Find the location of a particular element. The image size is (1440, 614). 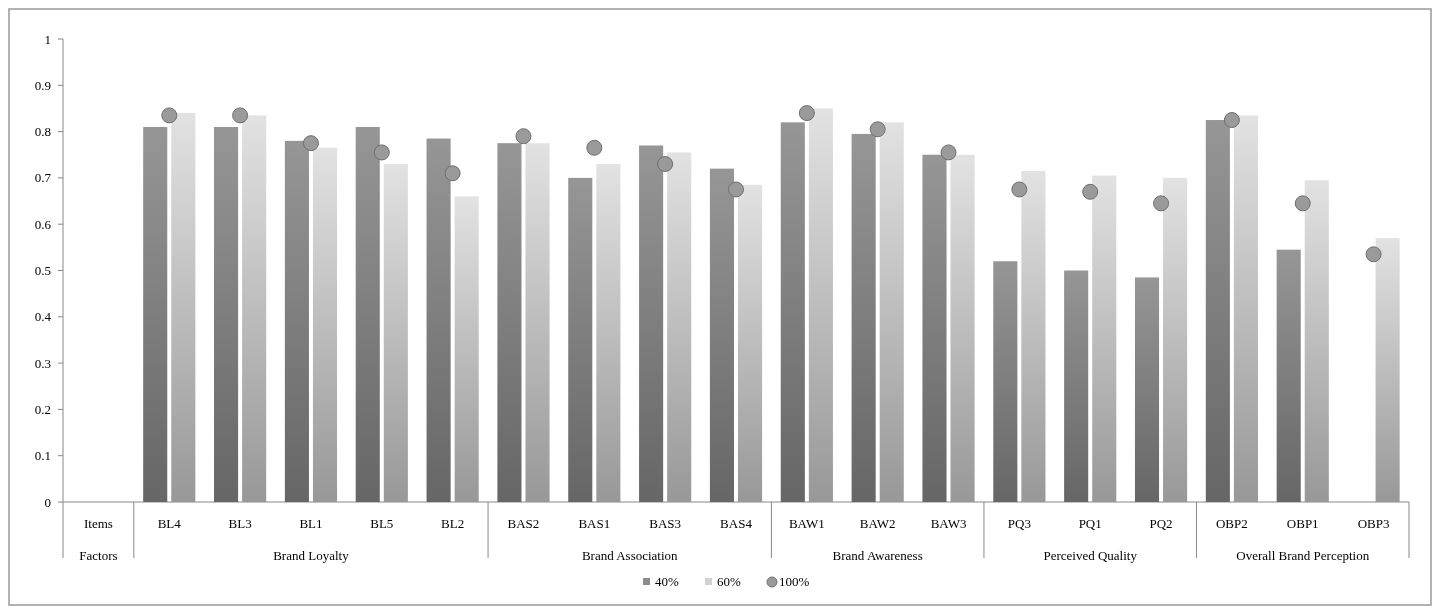

y-tick-label: 0.7 is located at coordinates (43, 178).